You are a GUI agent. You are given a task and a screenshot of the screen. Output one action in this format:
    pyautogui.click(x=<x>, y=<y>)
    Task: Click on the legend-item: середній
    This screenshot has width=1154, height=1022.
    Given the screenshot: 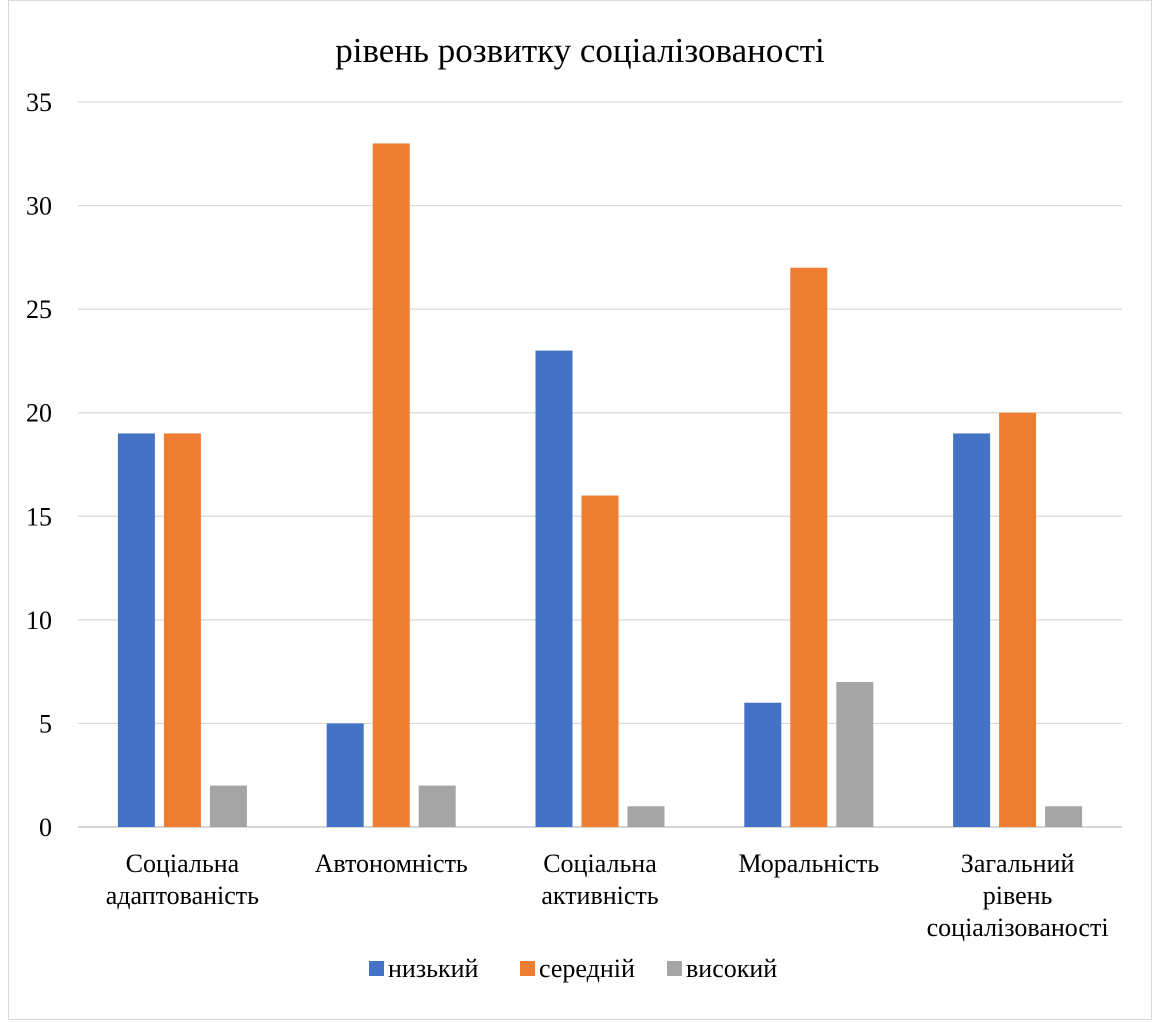 What is the action you would take?
    pyautogui.click(x=577, y=968)
    